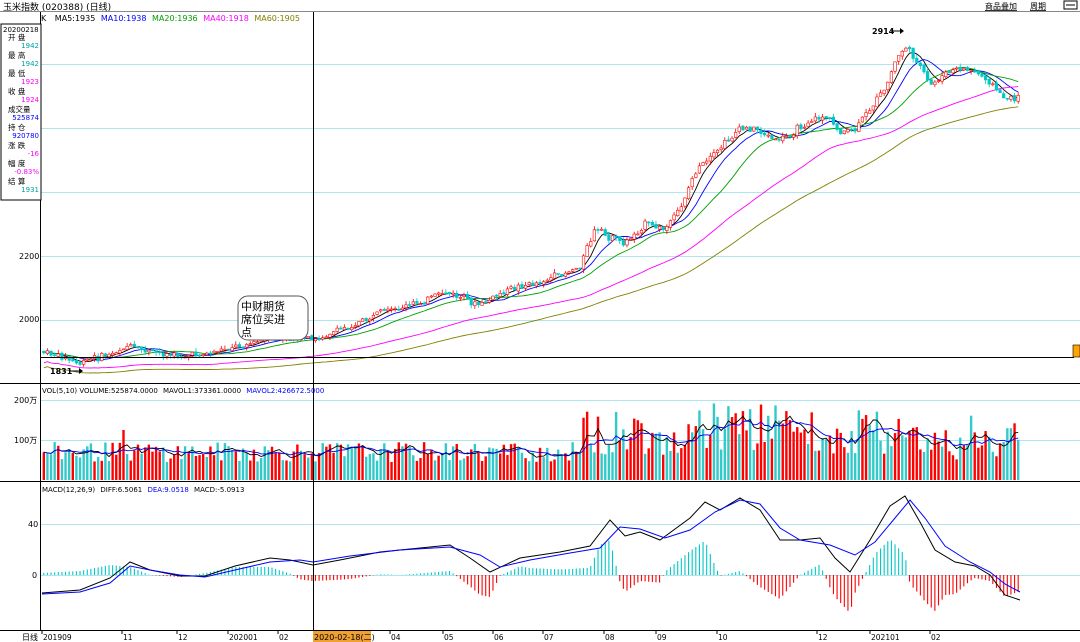 This screenshot has height=642, width=1080. Describe the element at coordinates (57, 7) in the screenshot. I see `window-title: 玉米指数 (020388) (日线)` at that location.